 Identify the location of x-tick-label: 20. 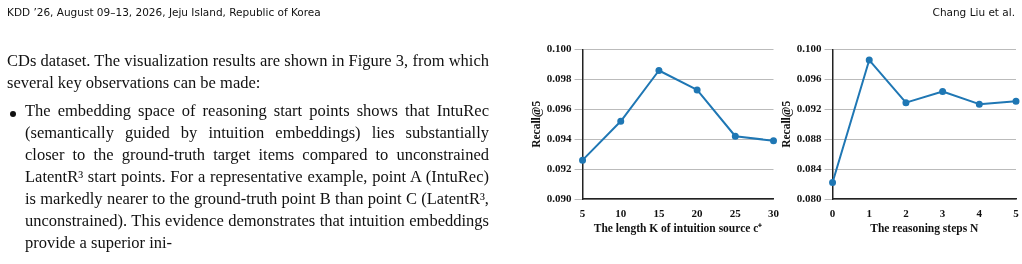
(697, 213).